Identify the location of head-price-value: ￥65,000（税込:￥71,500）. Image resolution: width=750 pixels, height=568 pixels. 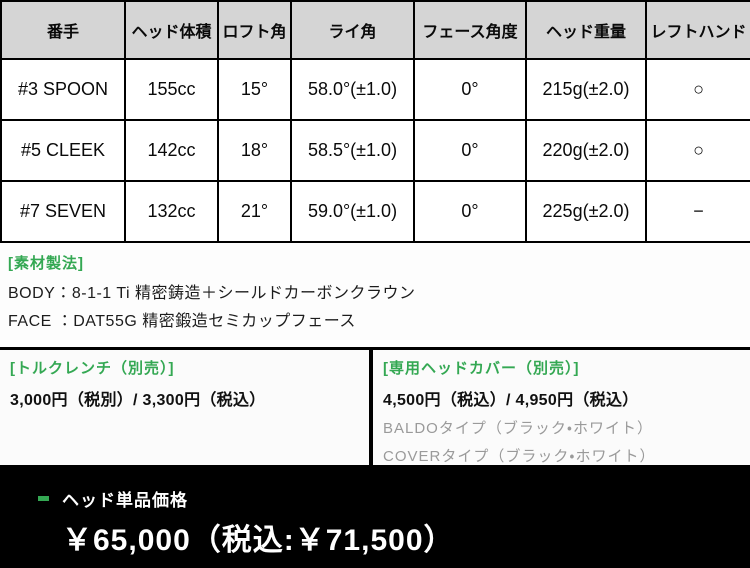
(258, 540).